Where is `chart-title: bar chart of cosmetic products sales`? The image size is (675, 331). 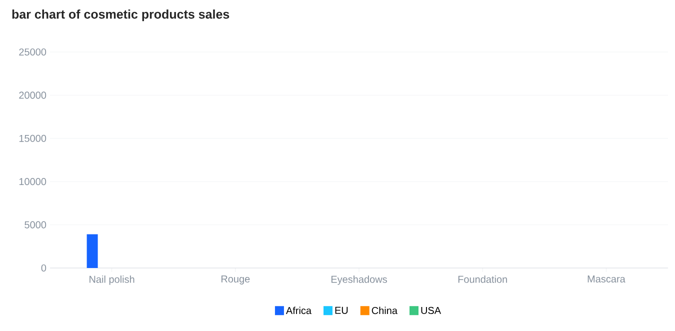 chart-title: bar chart of cosmetic products sales is located at coordinates (121, 16).